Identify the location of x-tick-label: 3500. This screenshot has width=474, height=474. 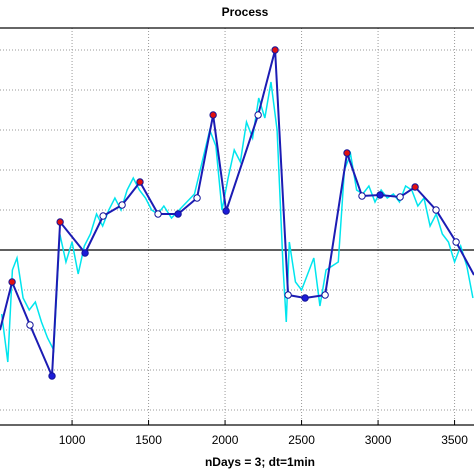
(454, 440).